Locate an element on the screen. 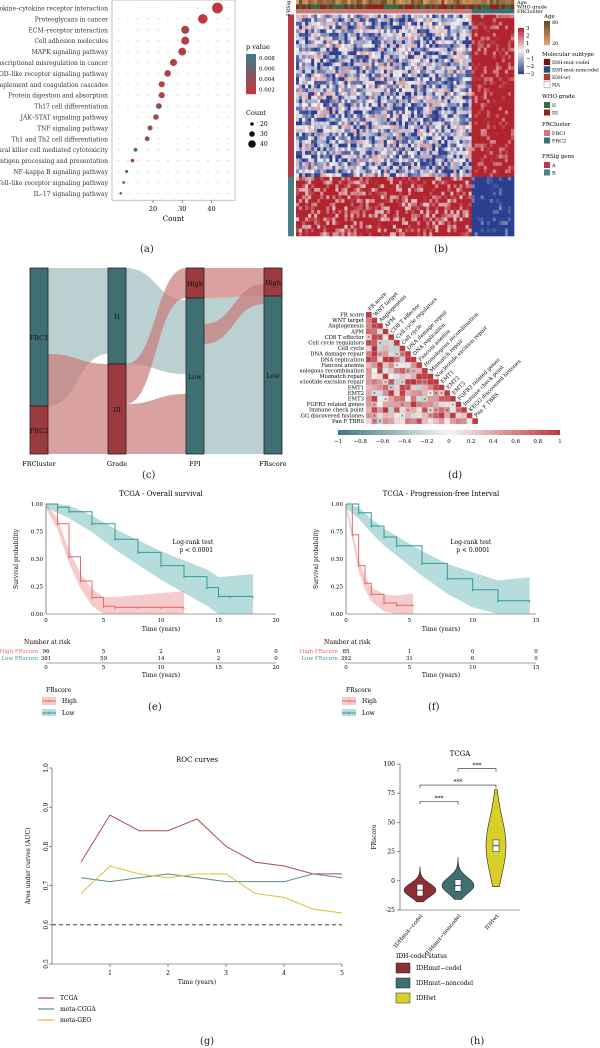  x-tick-label: 40 is located at coordinates (211, 209).